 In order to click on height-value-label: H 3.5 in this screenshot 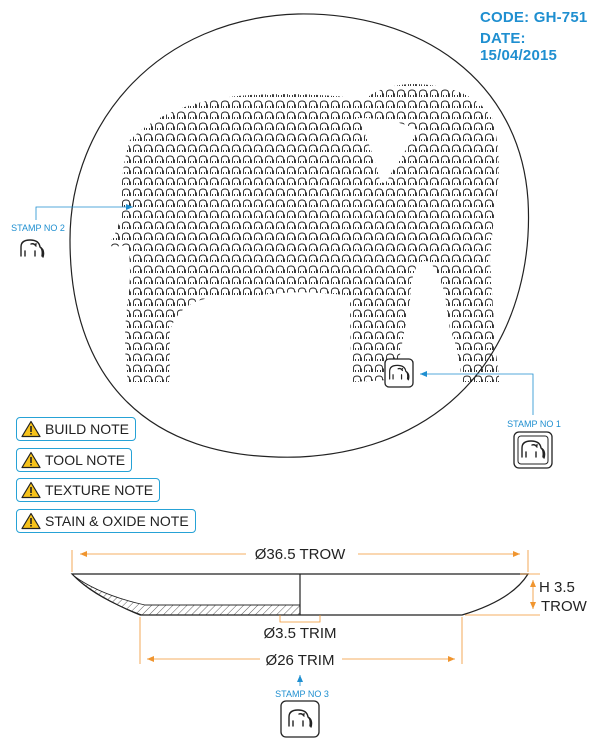, I will do `click(557, 587)`.